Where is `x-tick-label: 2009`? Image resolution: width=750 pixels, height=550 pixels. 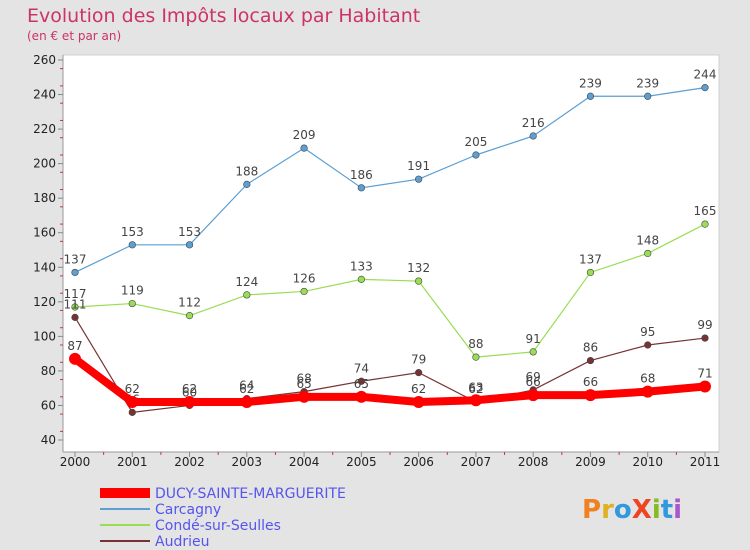 x-tick-label: 2009 is located at coordinates (590, 462).